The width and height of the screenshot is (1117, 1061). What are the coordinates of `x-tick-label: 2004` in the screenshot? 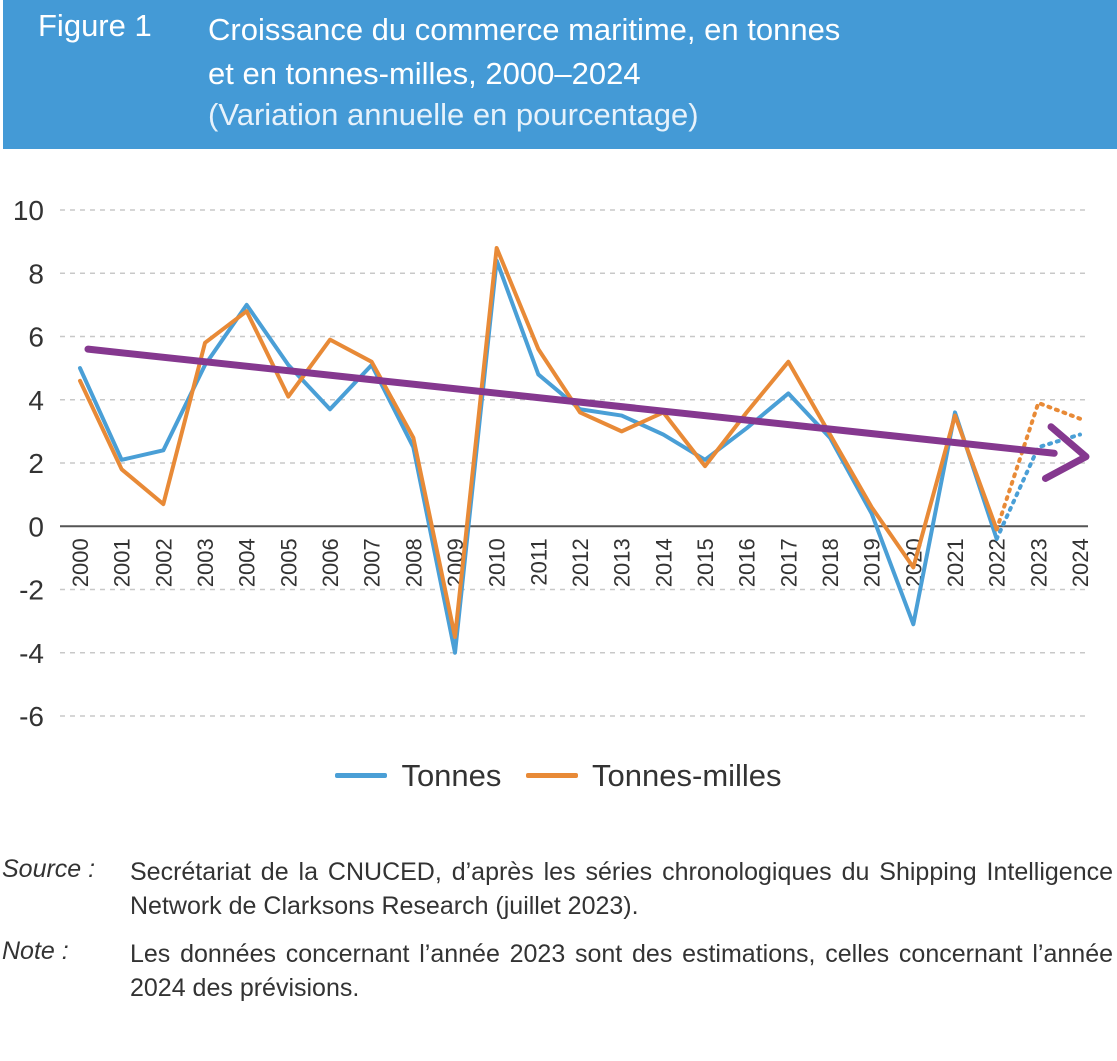 It's located at (247, 562).